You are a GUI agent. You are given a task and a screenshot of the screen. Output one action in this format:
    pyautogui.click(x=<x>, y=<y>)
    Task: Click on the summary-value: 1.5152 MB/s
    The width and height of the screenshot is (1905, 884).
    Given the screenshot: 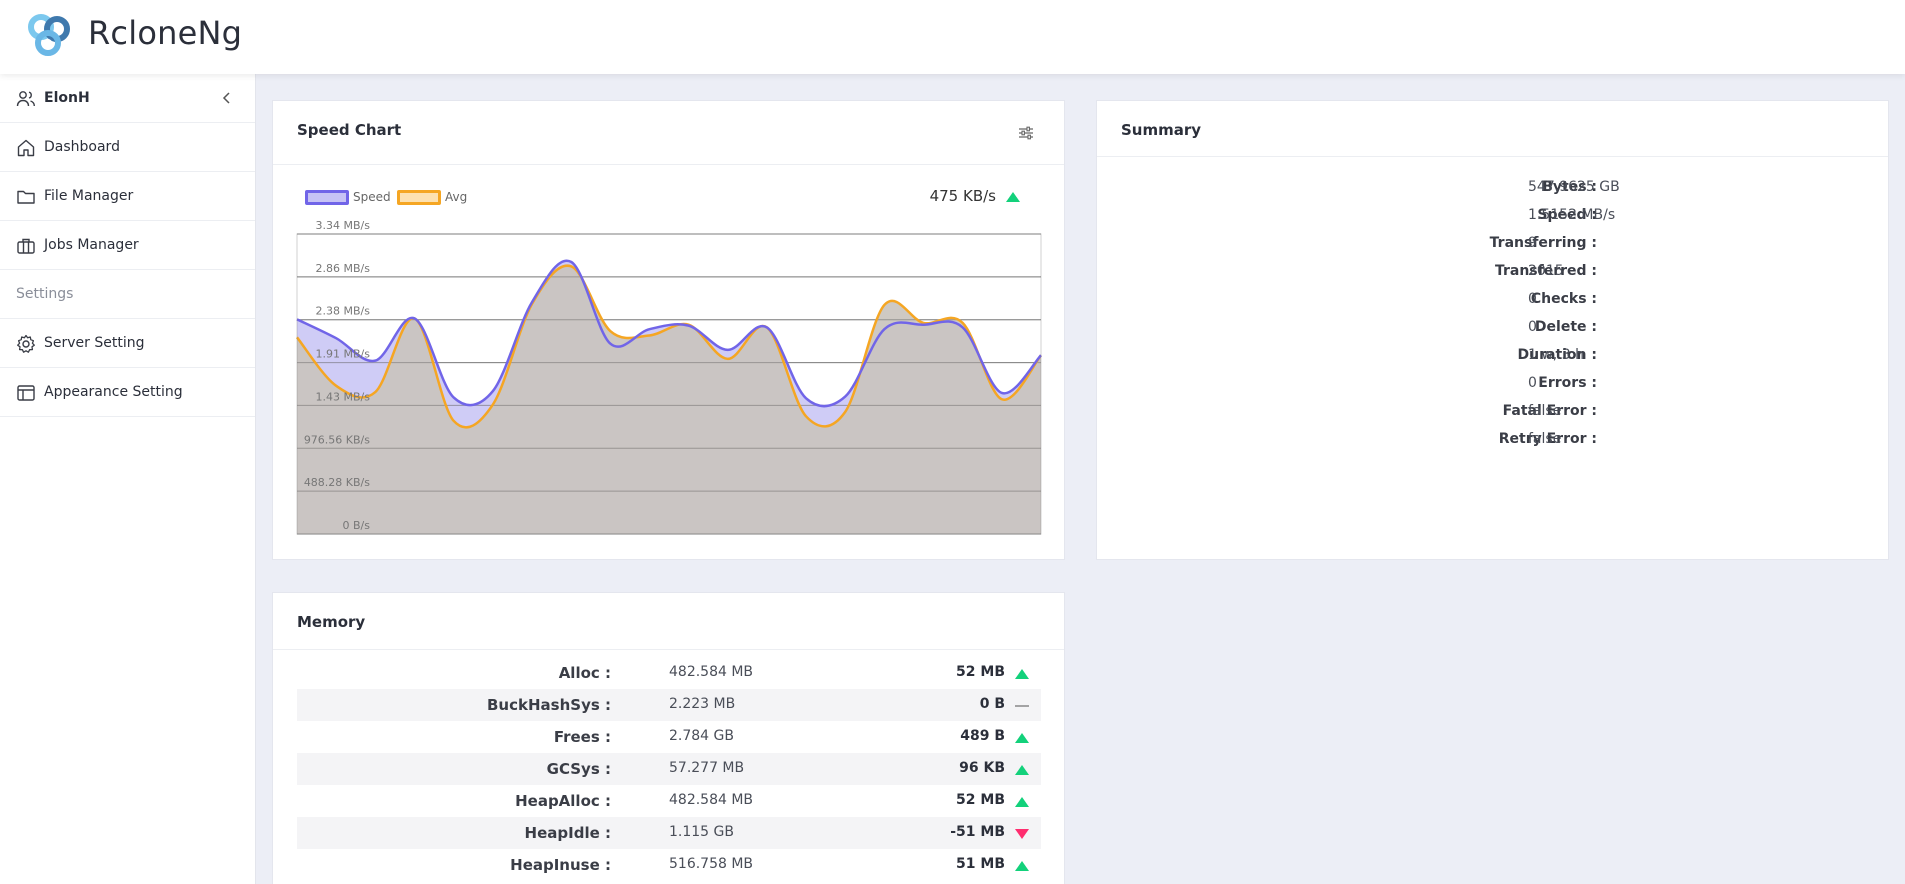 What is the action you would take?
    pyautogui.click(x=1572, y=215)
    